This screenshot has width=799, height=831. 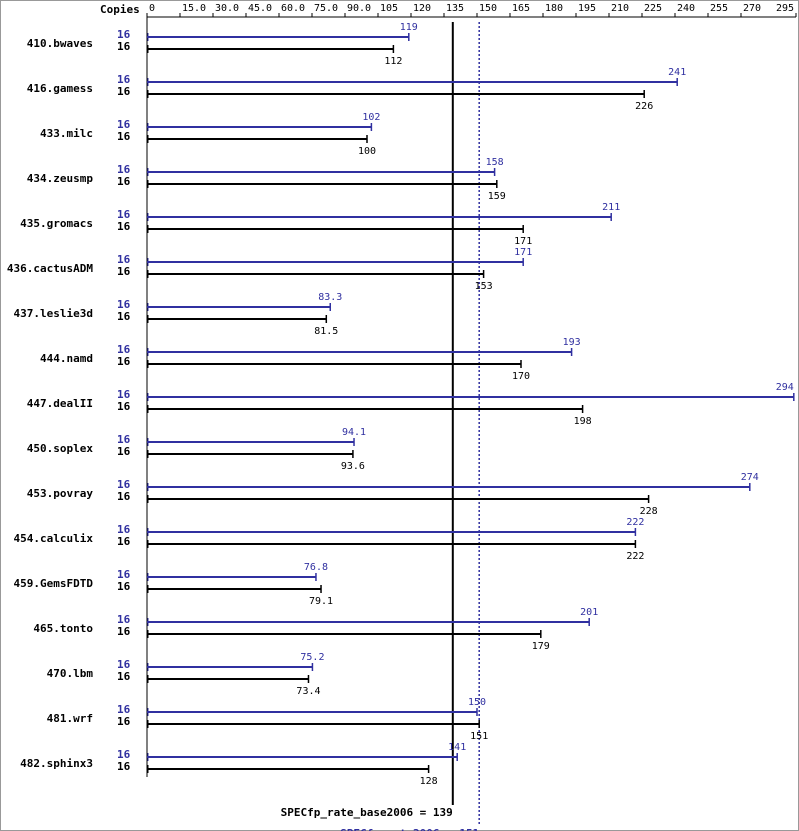 I want to click on benchmark-label: 454.calculix, so click(x=54, y=538).